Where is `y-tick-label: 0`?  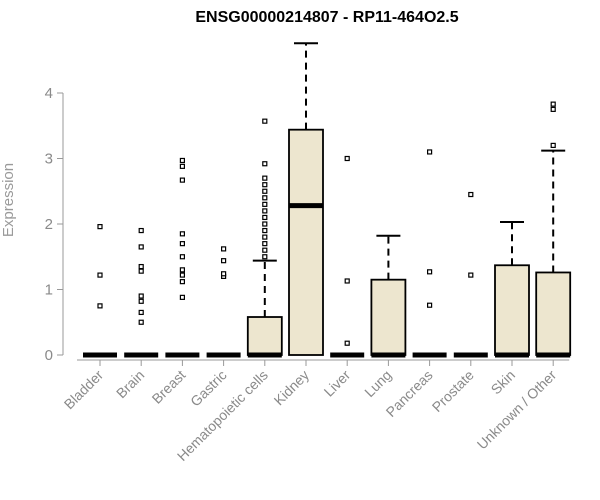
y-tick-label: 0 is located at coordinates (49, 355).